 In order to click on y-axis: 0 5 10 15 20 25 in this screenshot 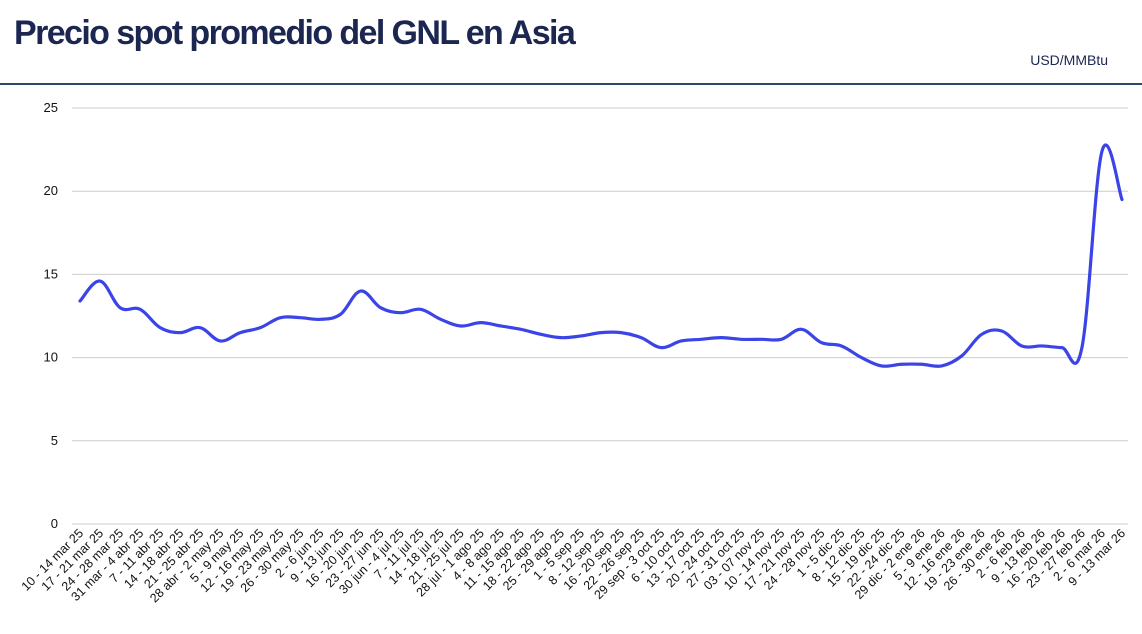, I will do `click(51, 315)`.